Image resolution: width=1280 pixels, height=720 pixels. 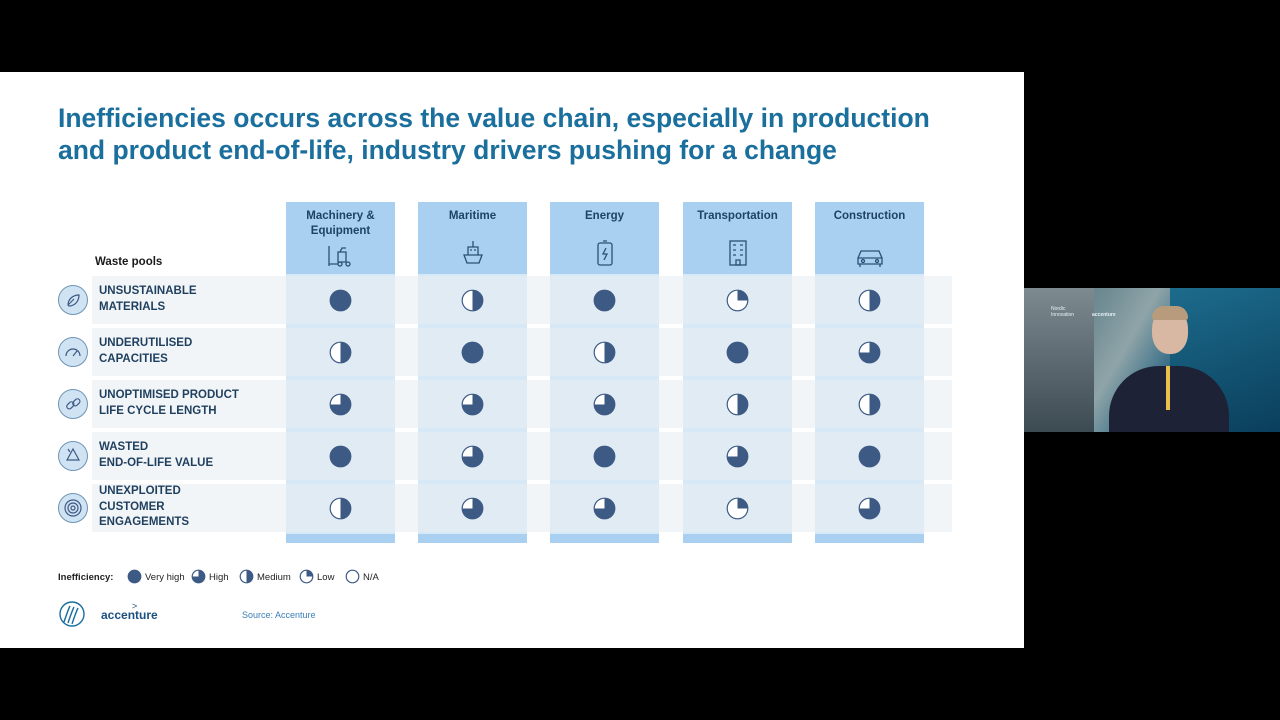 I want to click on presenter-hair, so click(x=1170, y=313).